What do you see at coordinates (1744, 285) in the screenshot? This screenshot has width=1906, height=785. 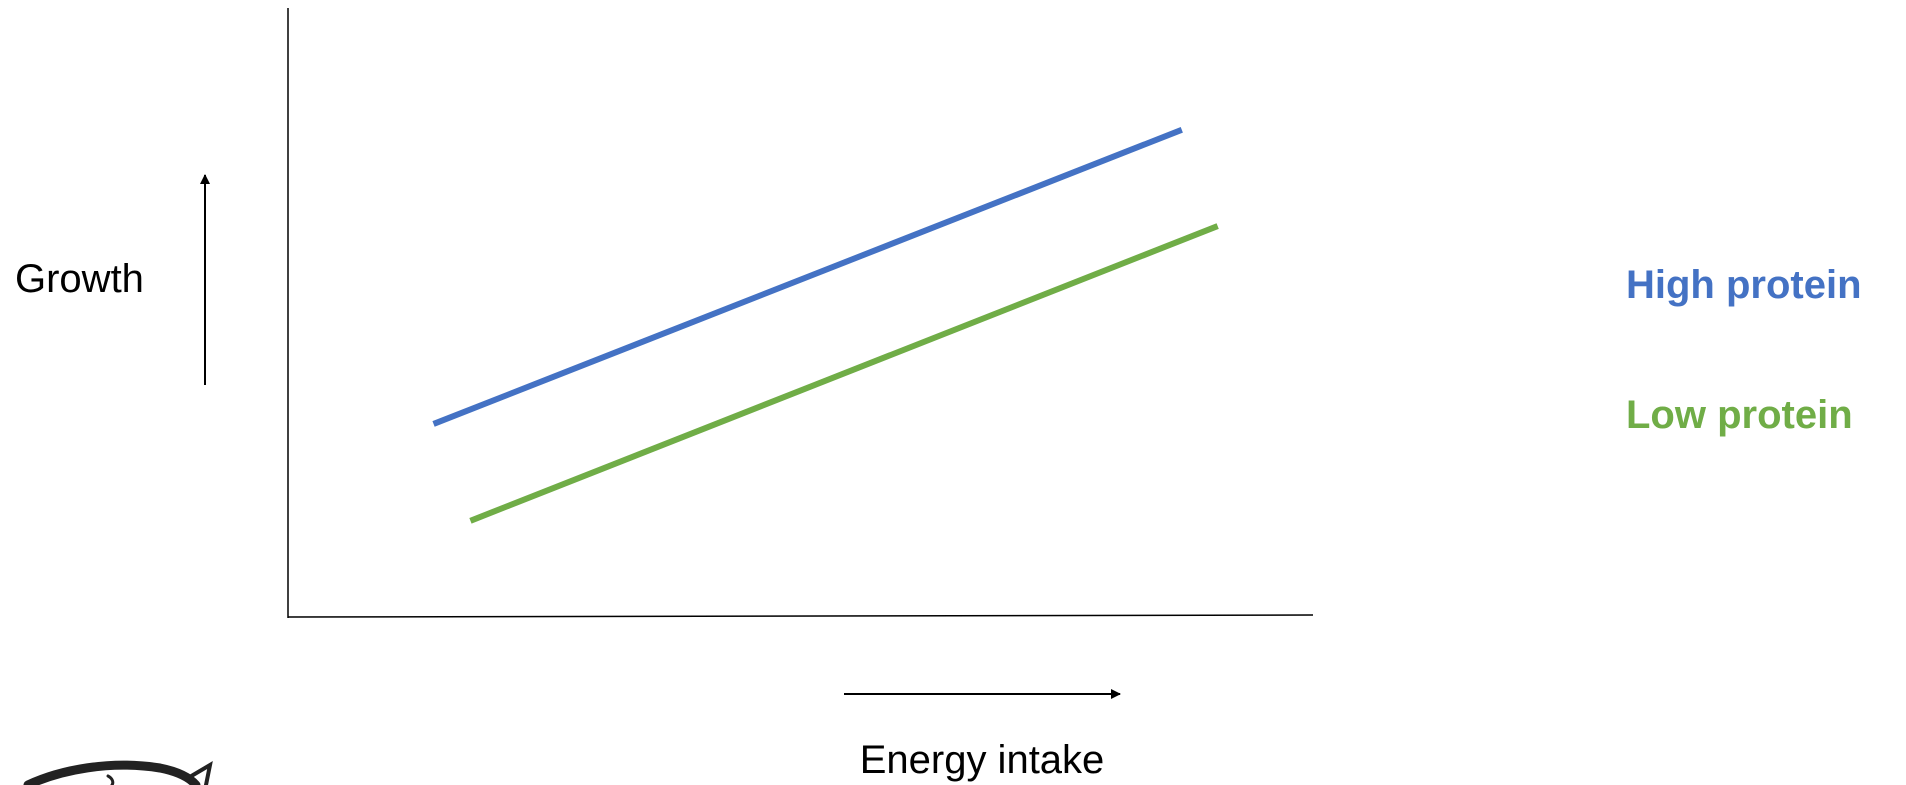 I see `legend-entry-0: High protein` at bounding box center [1744, 285].